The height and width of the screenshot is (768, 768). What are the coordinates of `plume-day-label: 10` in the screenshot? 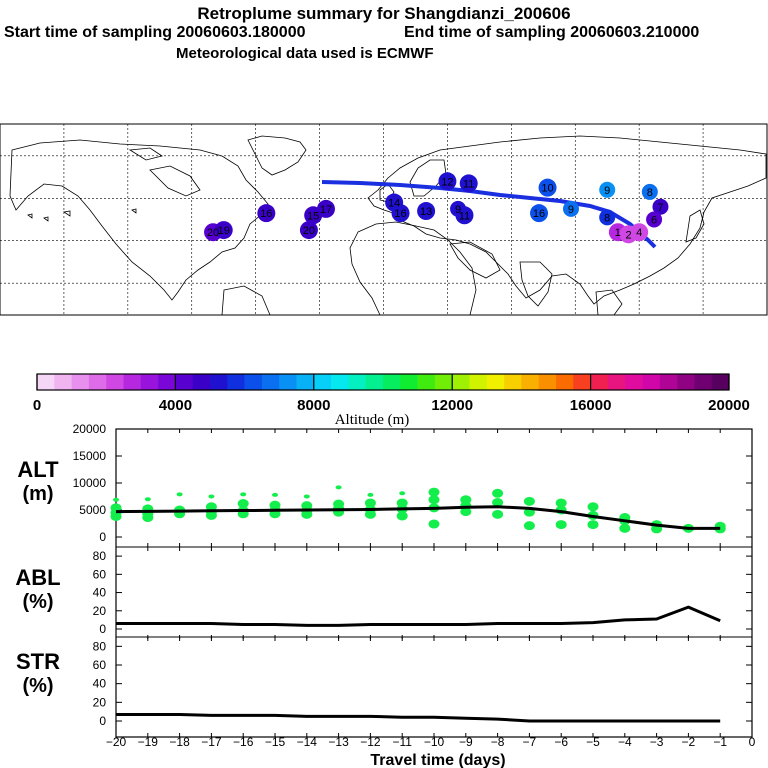 It's located at (547, 189).